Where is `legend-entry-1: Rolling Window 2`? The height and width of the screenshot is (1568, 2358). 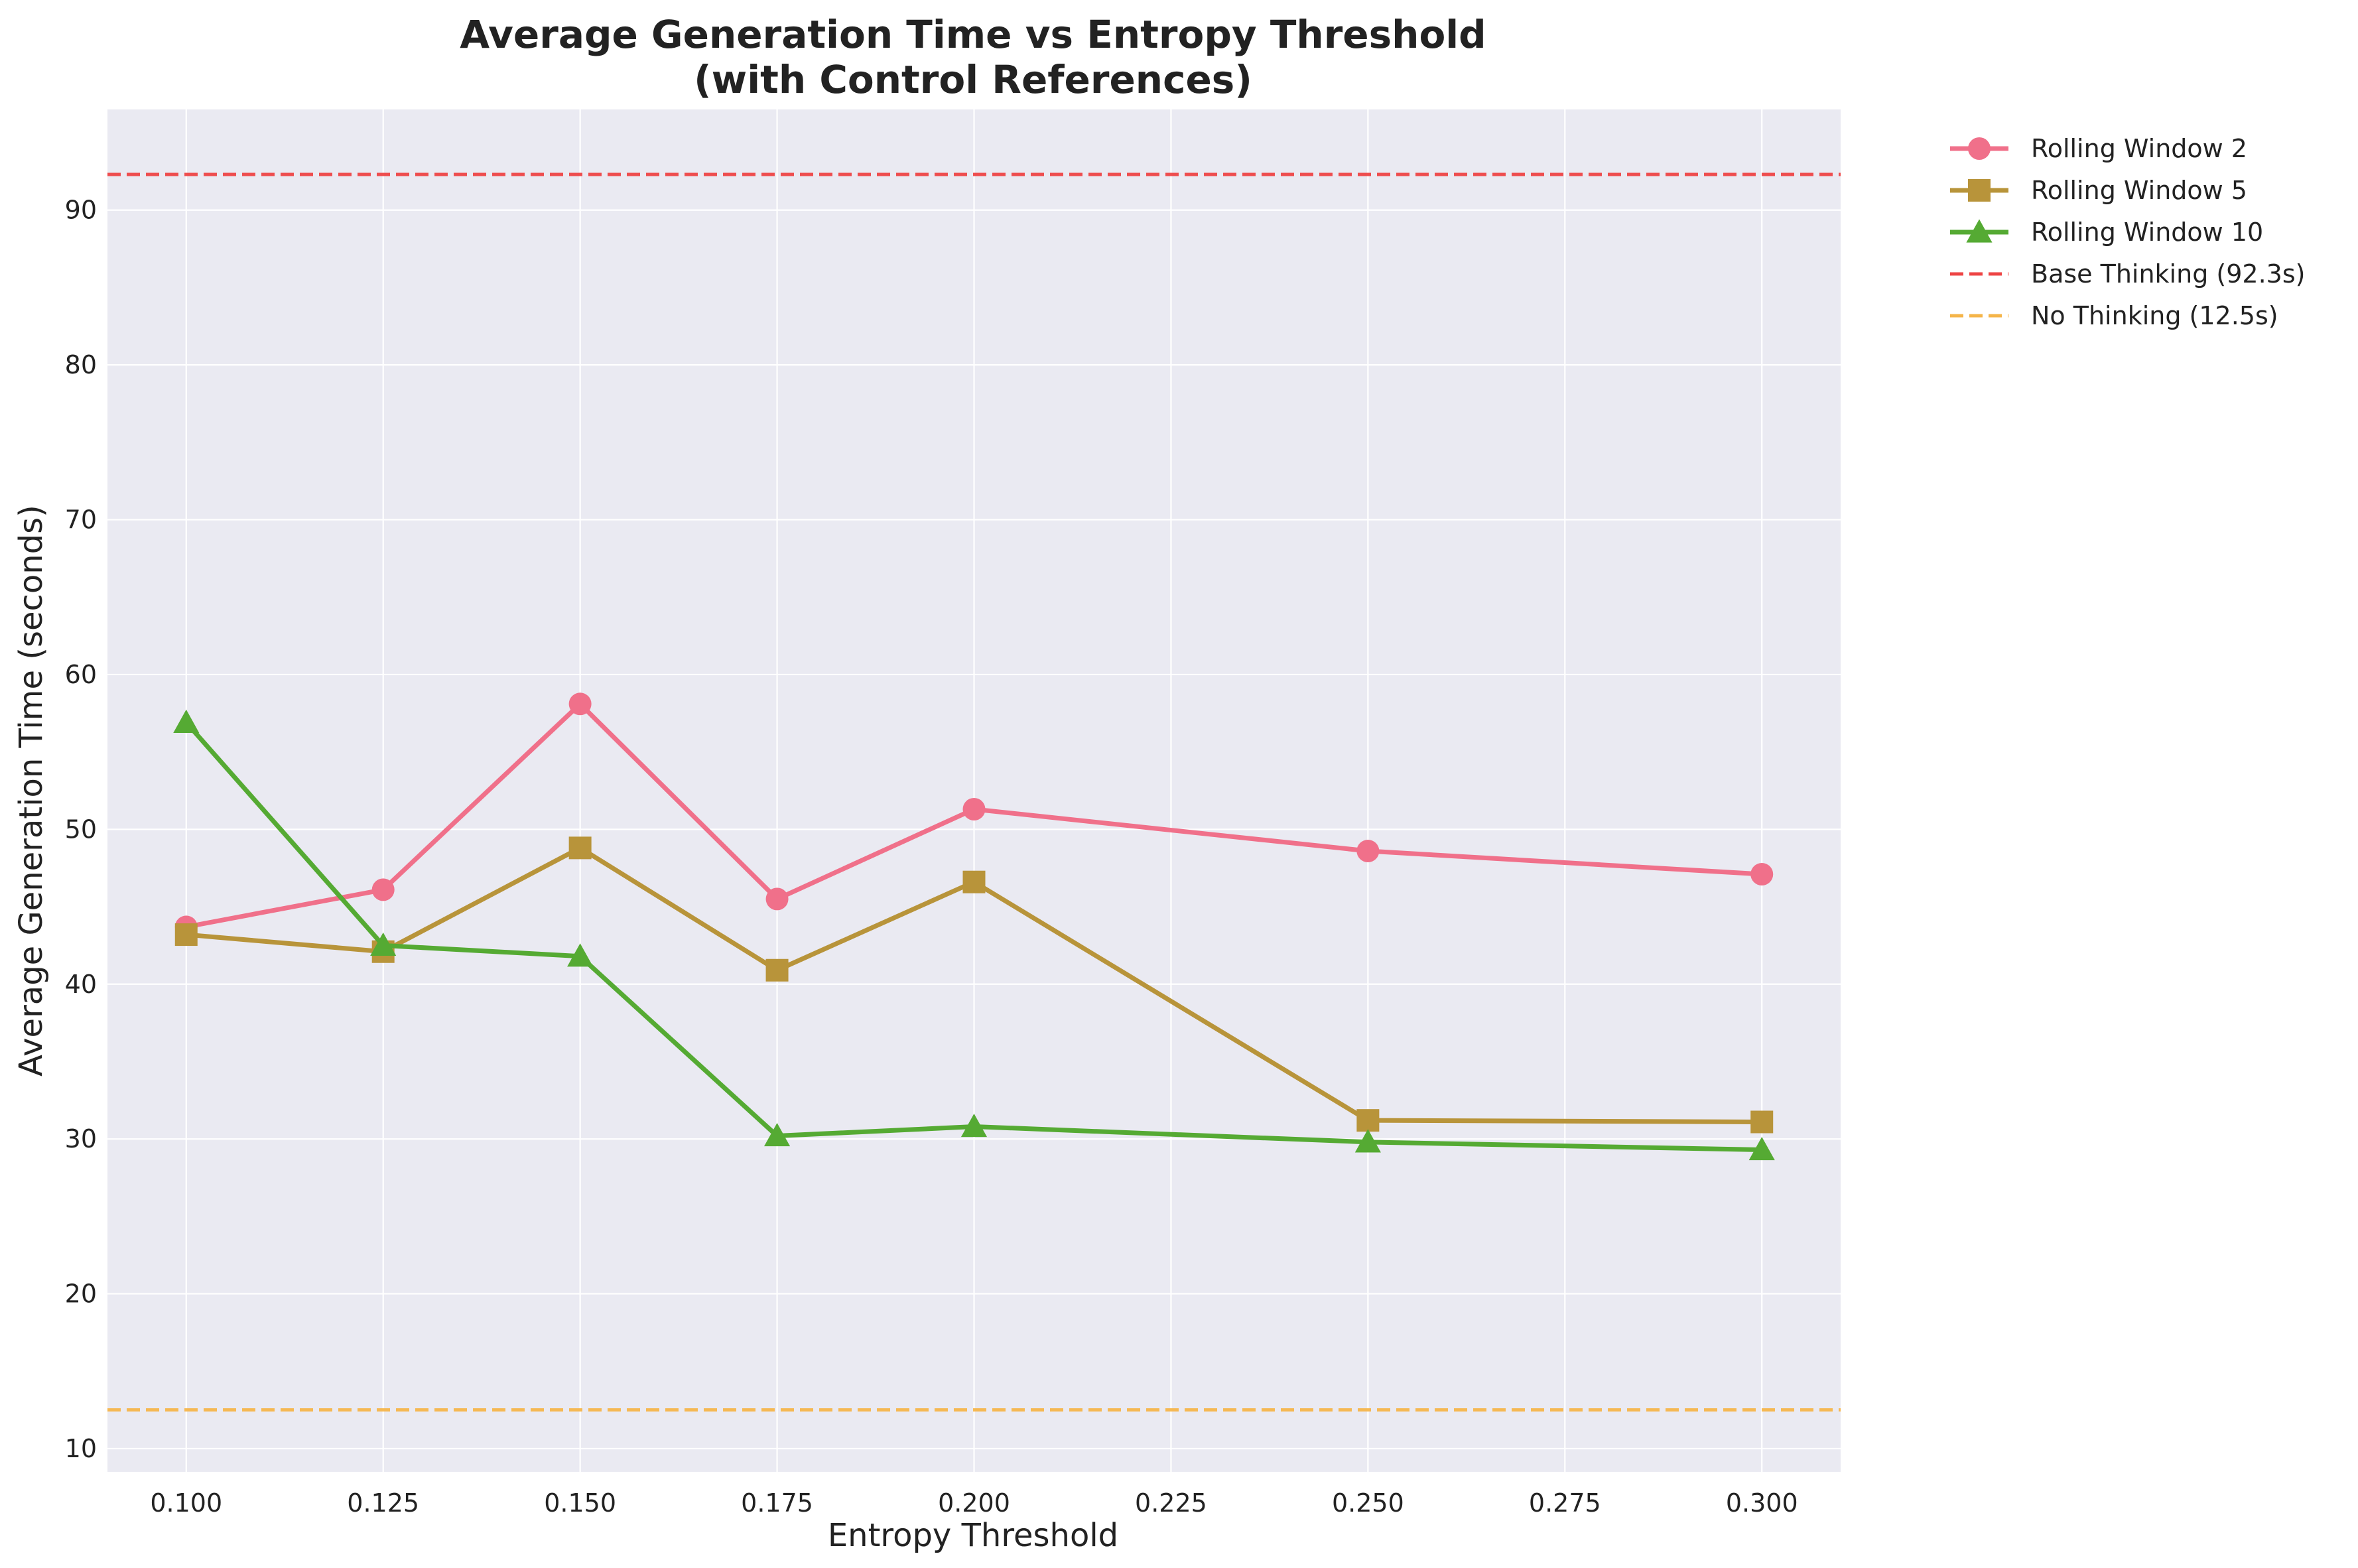 legend-entry-1: Rolling Window 2 is located at coordinates (2098, 148).